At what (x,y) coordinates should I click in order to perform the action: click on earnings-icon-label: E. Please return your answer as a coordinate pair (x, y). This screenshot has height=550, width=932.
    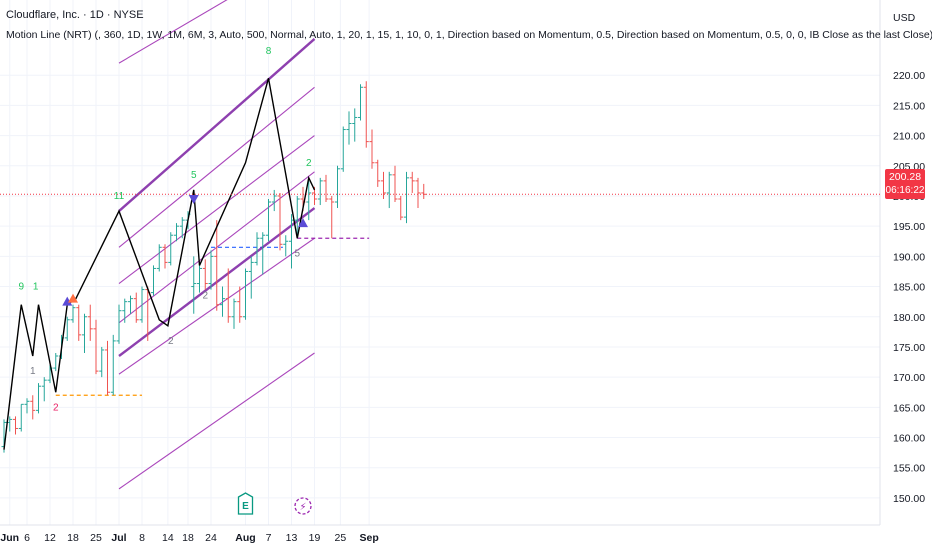
    Looking at the image, I should click on (245, 506).